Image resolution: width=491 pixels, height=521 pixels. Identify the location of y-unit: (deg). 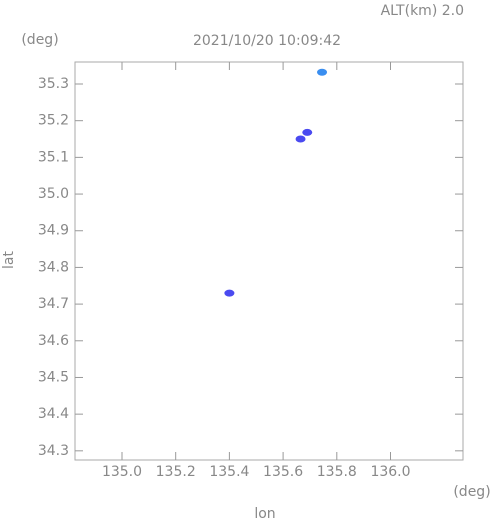
(39, 40).